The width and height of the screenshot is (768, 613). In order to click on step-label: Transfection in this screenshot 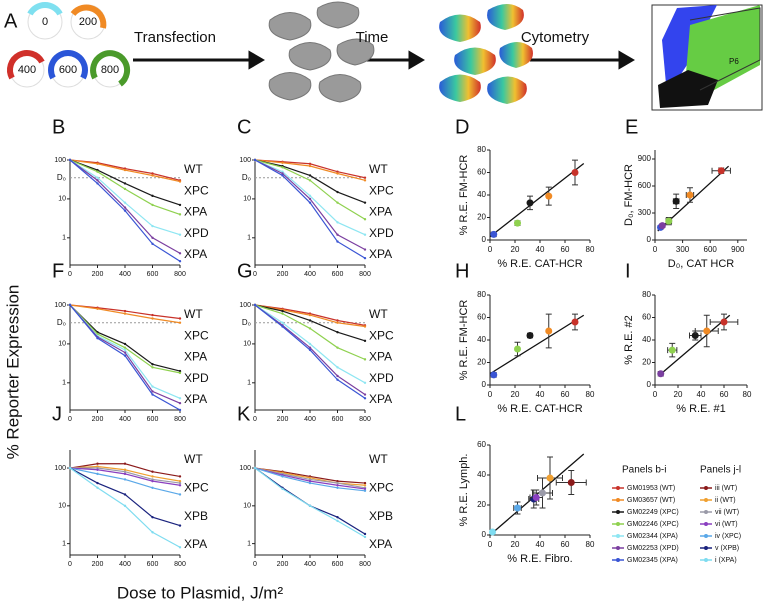, I will do `click(175, 37)`.